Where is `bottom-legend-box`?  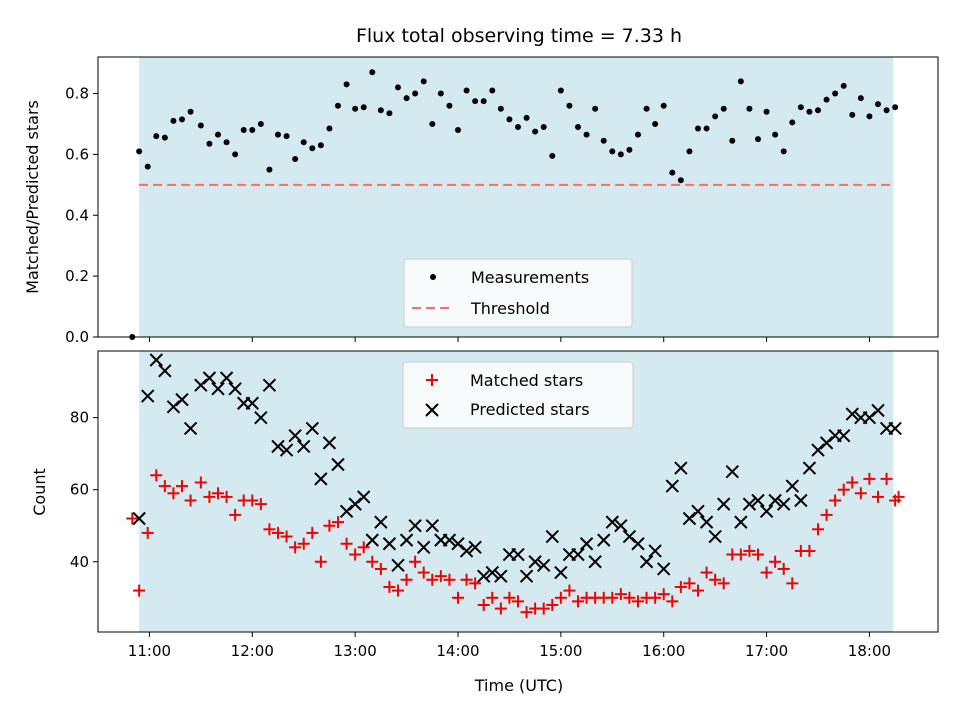
bottom-legend-box is located at coordinates (518, 395).